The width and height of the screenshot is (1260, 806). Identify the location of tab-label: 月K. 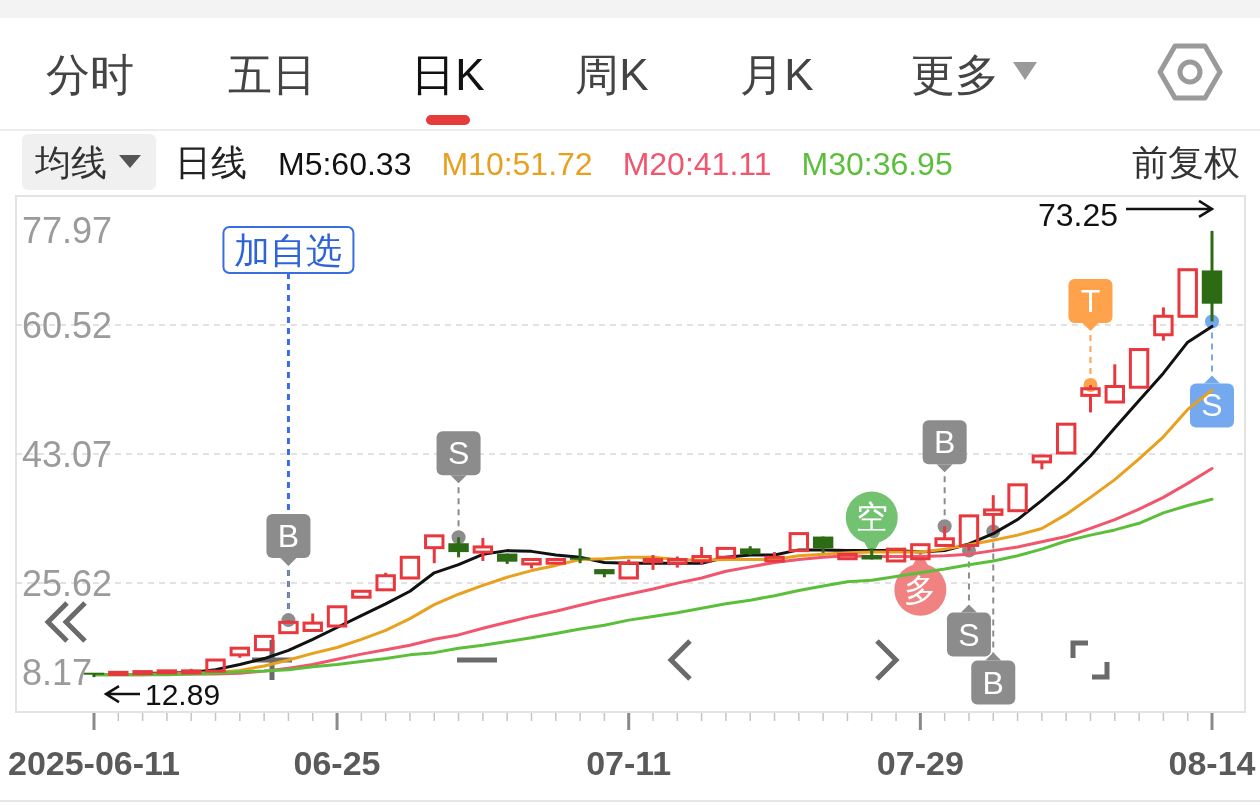
(777, 74).